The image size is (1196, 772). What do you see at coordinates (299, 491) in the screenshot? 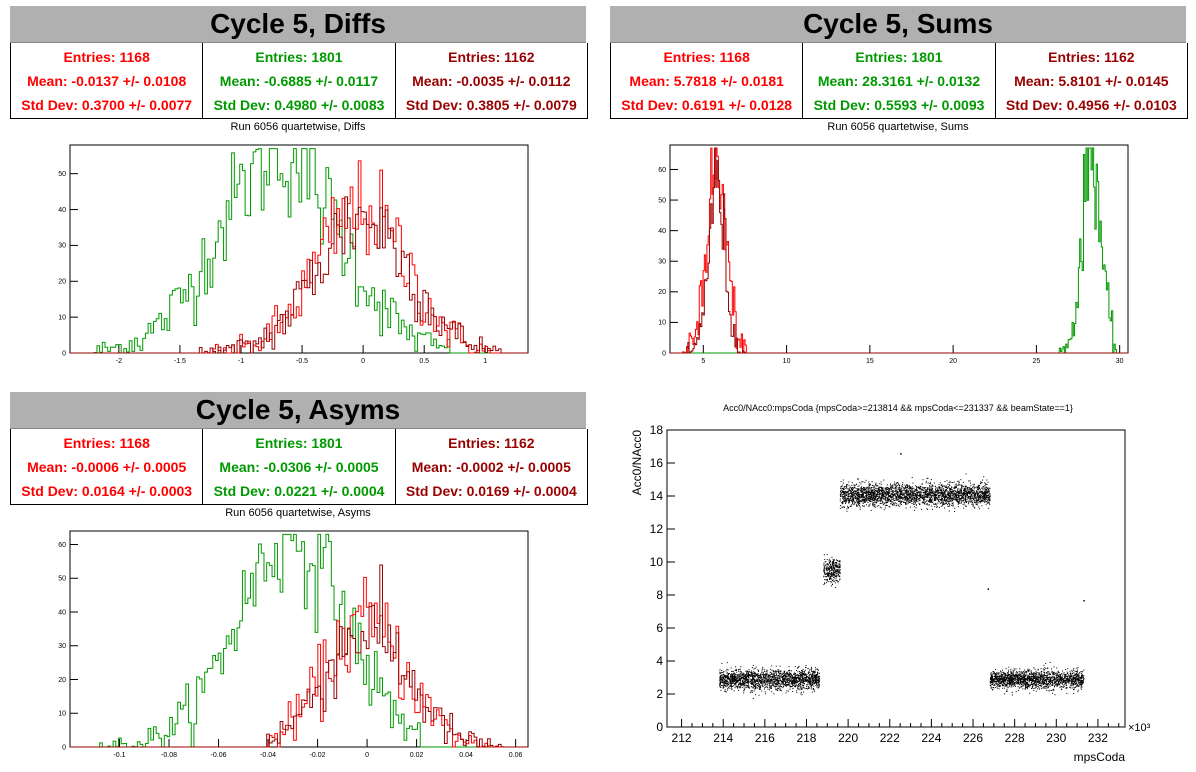
I see `stat-std: Std Dev: 0.0221 +/- 0.0004` at bounding box center [299, 491].